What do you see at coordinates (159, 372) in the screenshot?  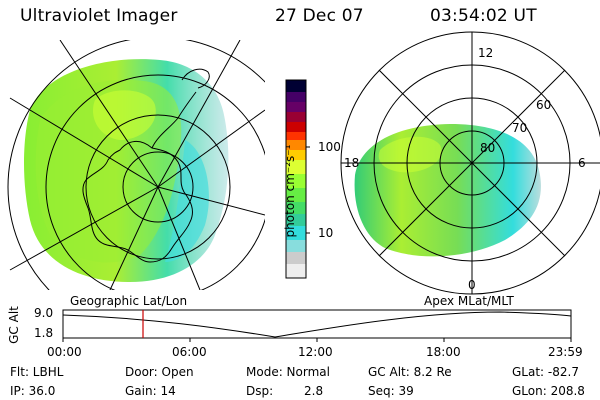 I see `status-door: Door: Open` at bounding box center [159, 372].